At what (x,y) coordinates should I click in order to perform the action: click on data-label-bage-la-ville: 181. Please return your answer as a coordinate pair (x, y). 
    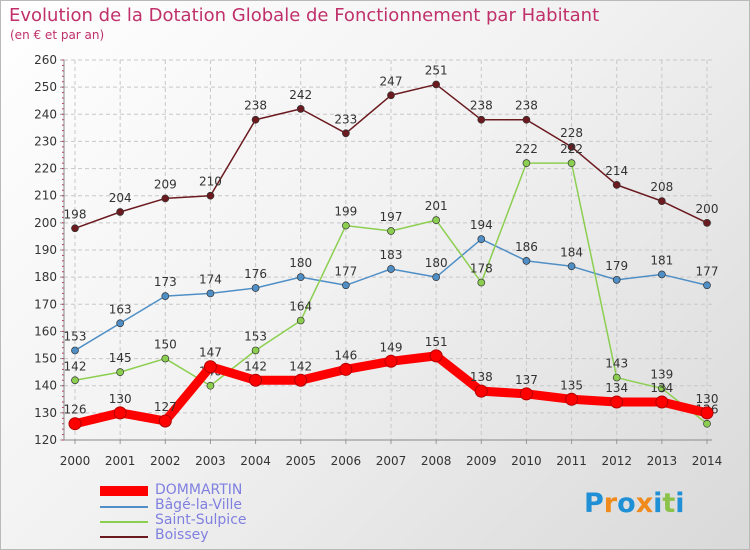
    Looking at the image, I should click on (661, 260).